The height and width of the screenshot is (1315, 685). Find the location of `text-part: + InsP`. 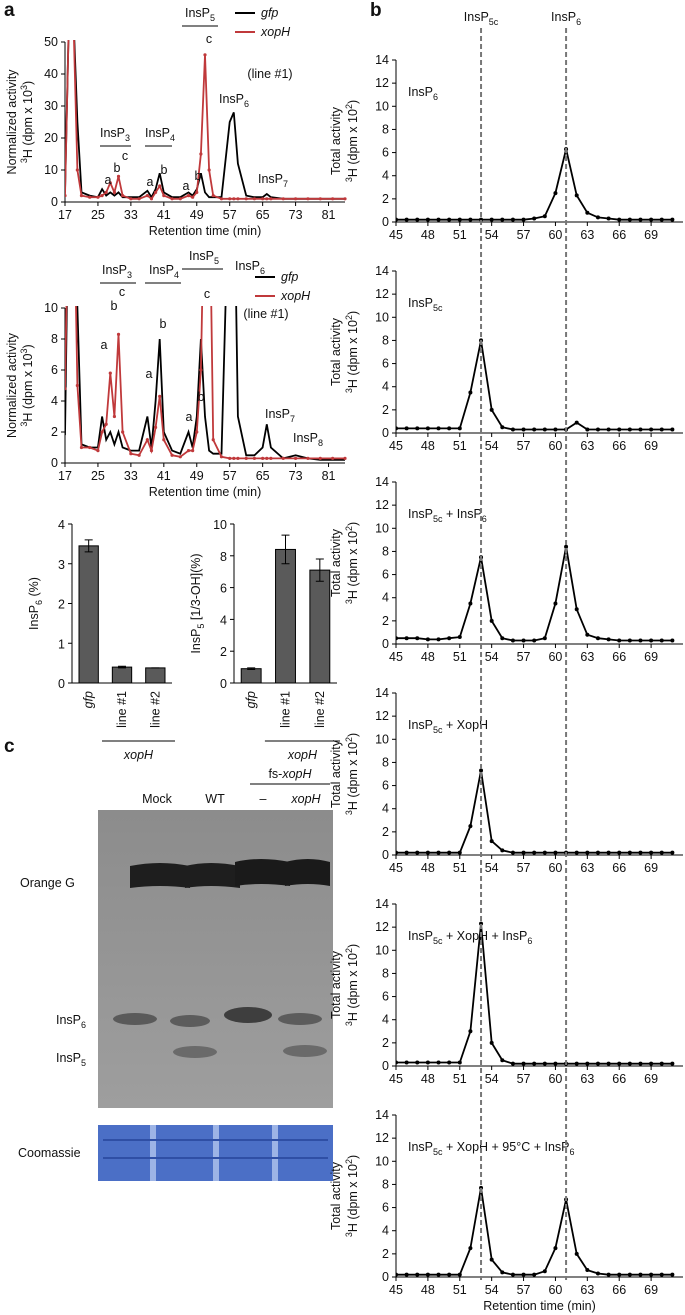

text-part: + InsP is located at coordinates (462, 514).